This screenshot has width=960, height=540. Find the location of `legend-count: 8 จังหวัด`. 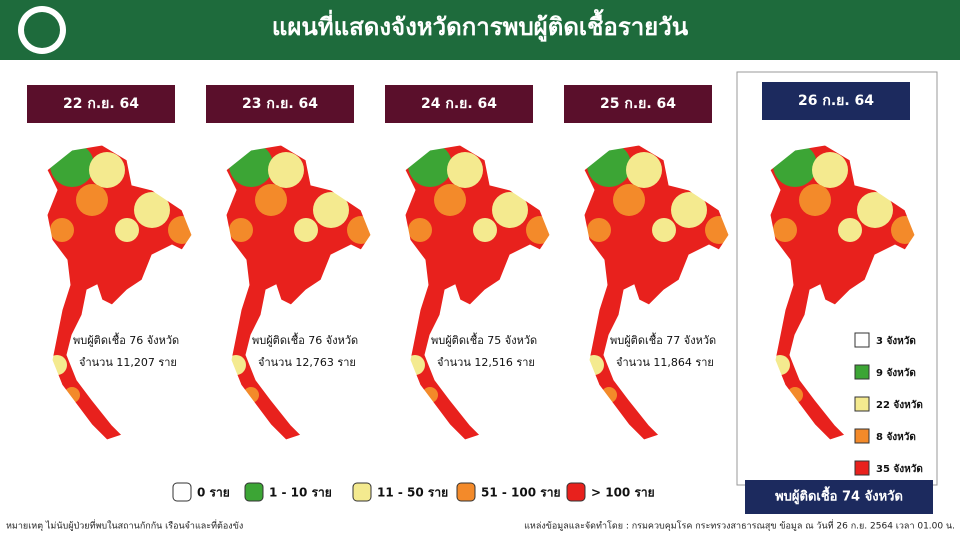

legend-count: 8 จังหวัด is located at coordinates (896, 437).